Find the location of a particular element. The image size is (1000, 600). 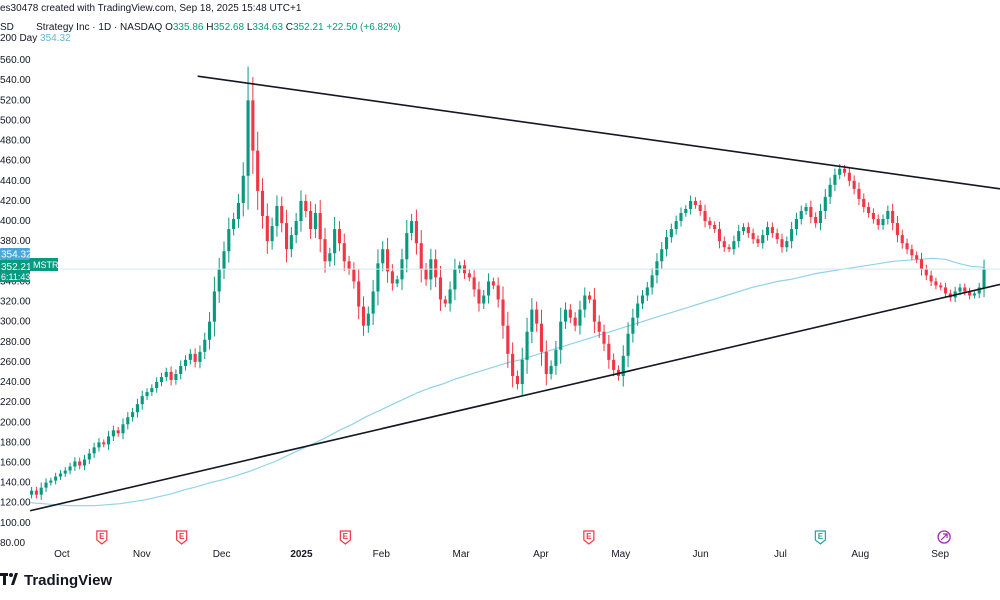

low-value: 334.63 is located at coordinates (267, 27).